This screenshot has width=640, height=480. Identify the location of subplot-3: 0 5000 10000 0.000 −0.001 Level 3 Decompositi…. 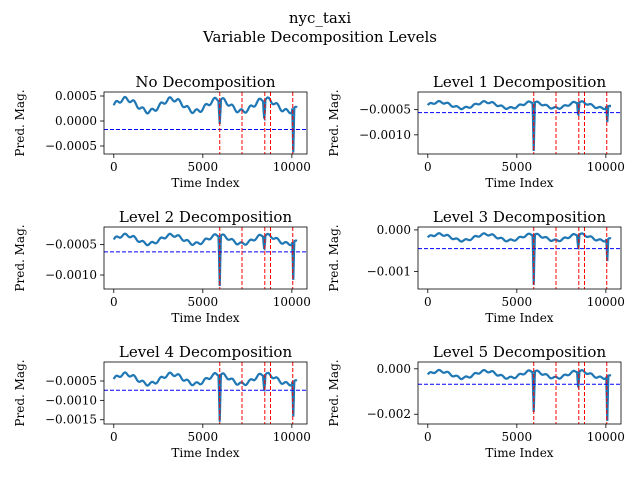
(476, 266).